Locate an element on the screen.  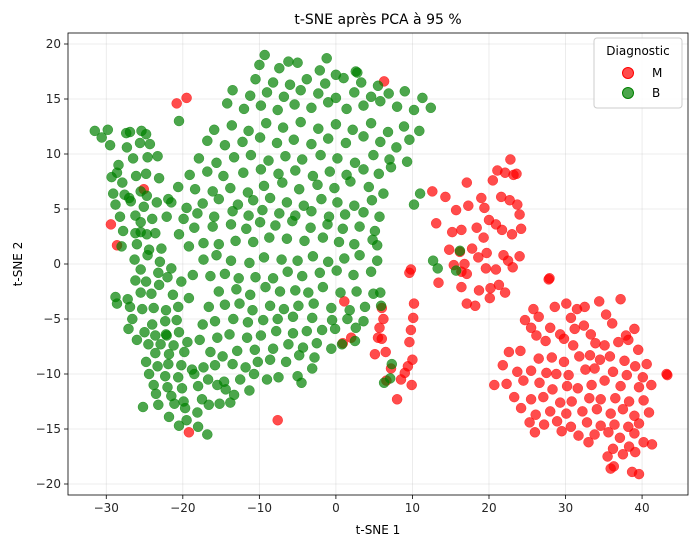
x-tick-label: −10 is located at coordinates (259, 508).